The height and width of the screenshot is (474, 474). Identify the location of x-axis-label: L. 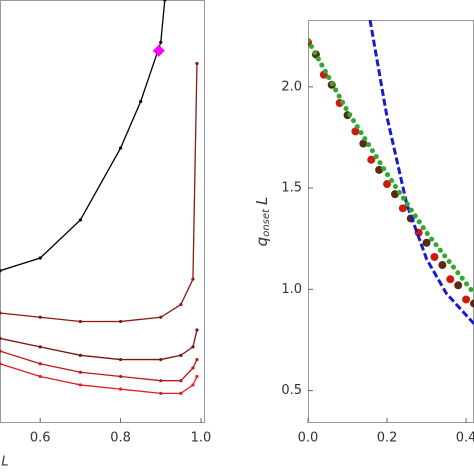
(4, 462).